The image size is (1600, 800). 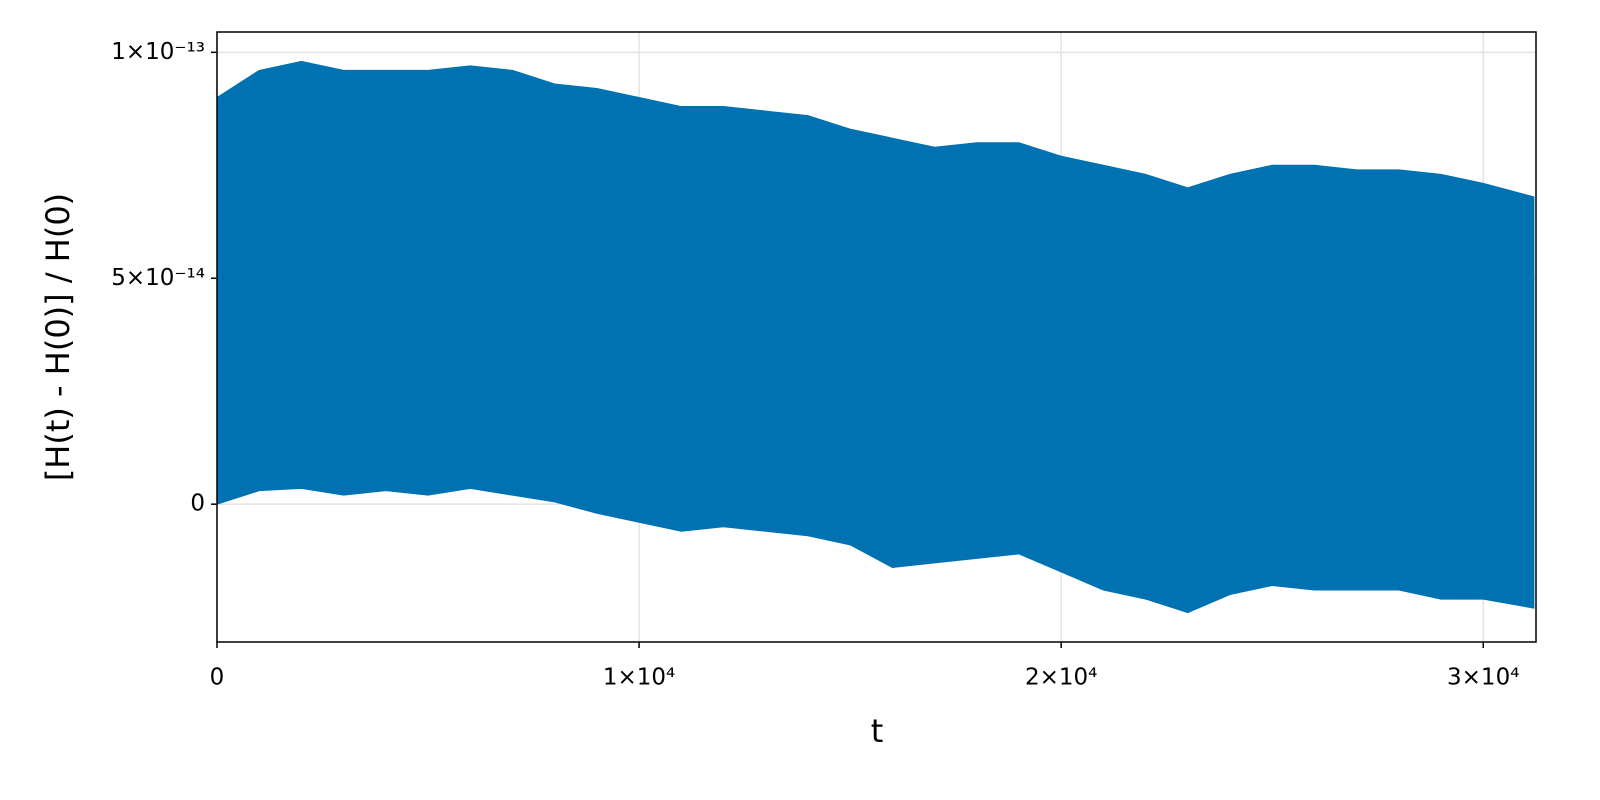 I want to click on y-tick-label: 1×10⁻¹³, so click(x=158, y=52).